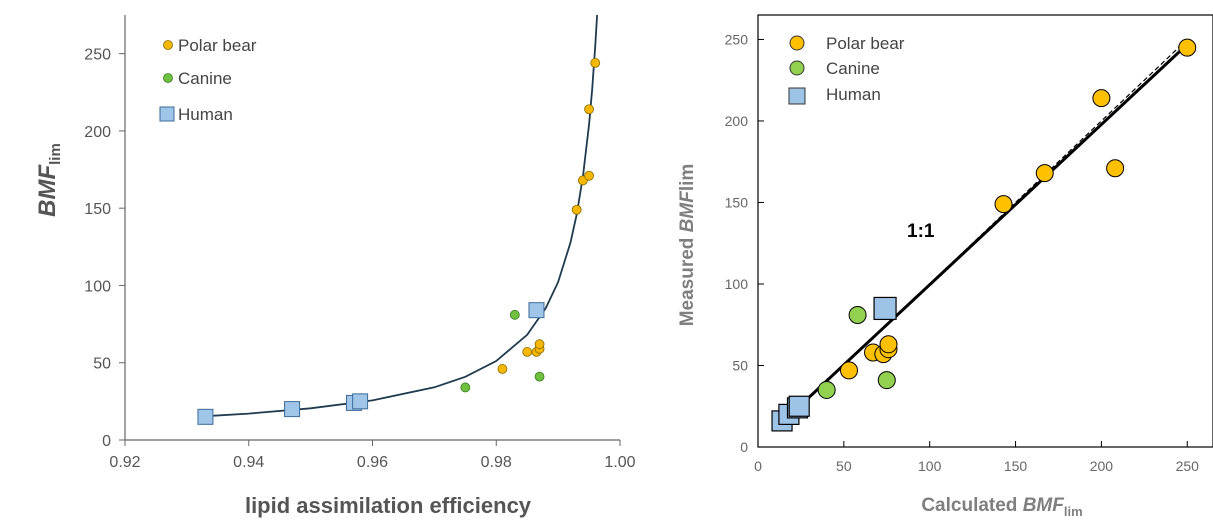 This screenshot has height=523, width=1213. What do you see at coordinates (97, 286) in the screenshot?
I see `left-y-tick-label: 100` at bounding box center [97, 286].